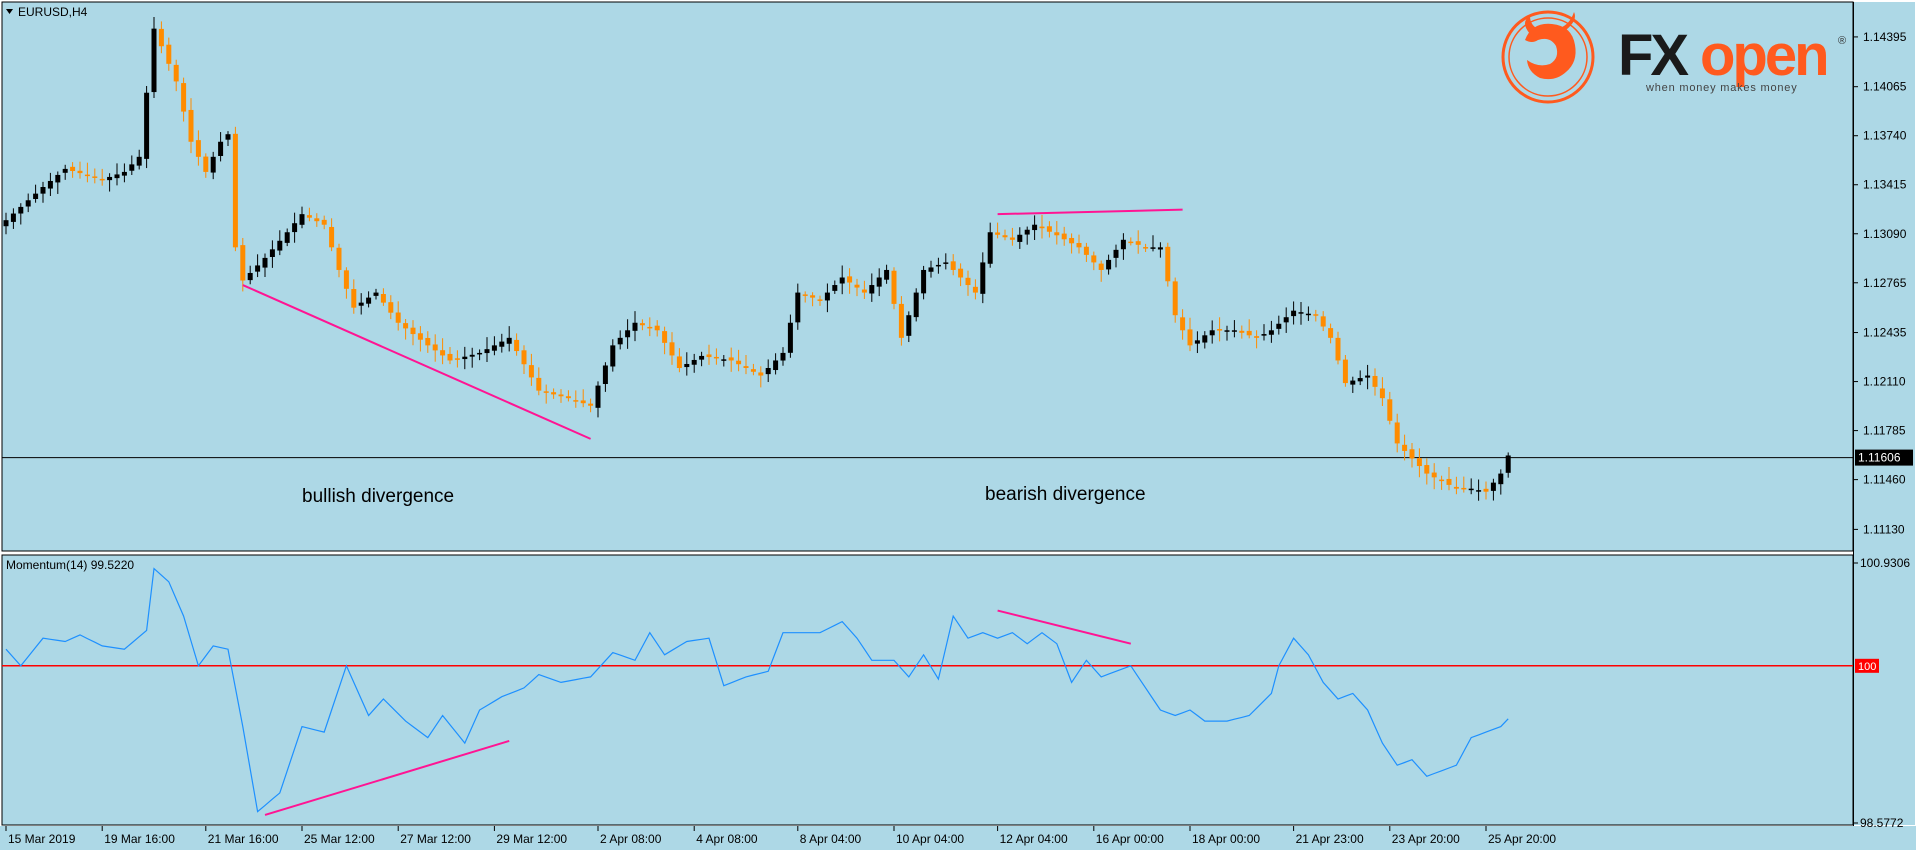  I want to click on bull-horn-right-icon, so click(1567, 21).